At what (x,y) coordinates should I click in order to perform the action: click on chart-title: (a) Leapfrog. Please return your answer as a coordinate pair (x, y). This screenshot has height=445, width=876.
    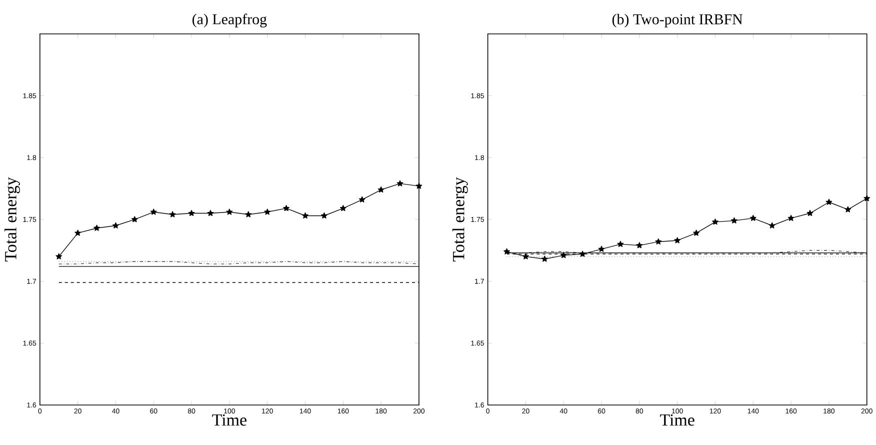
    Looking at the image, I should click on (229, 21).